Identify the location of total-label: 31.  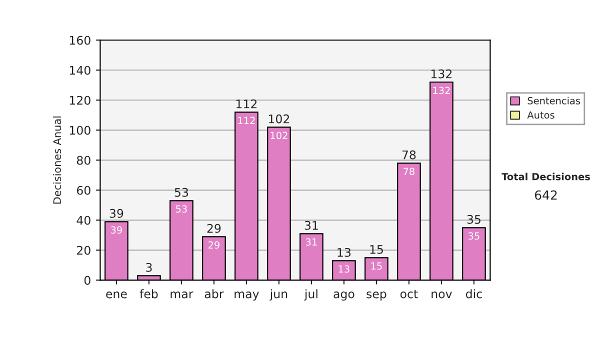
(311, 225).